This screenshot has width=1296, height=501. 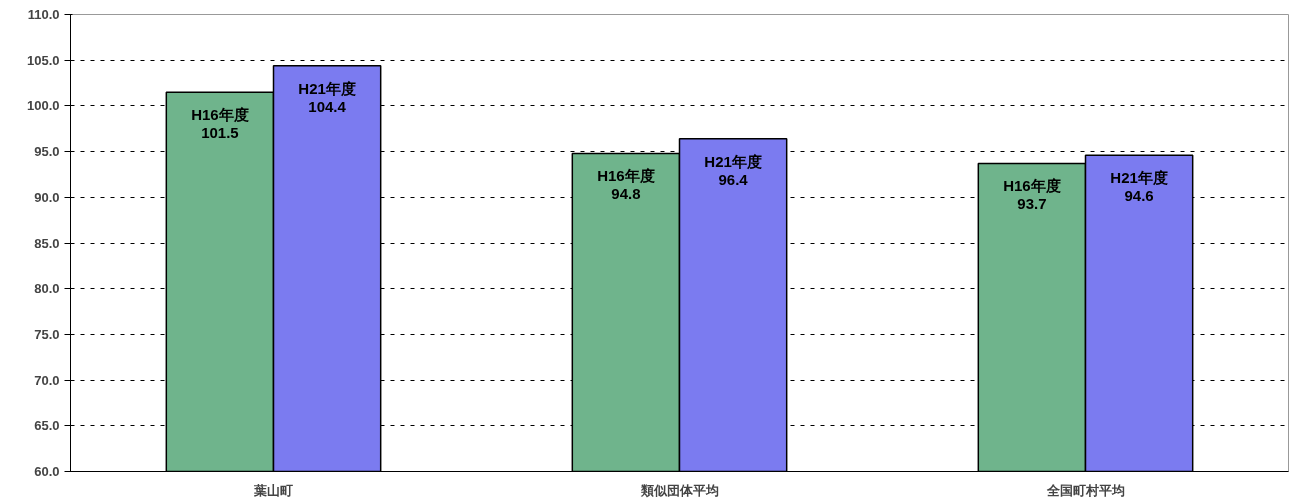 I want to click on y-tick-label: 65.0, so click(x=47, y=426).